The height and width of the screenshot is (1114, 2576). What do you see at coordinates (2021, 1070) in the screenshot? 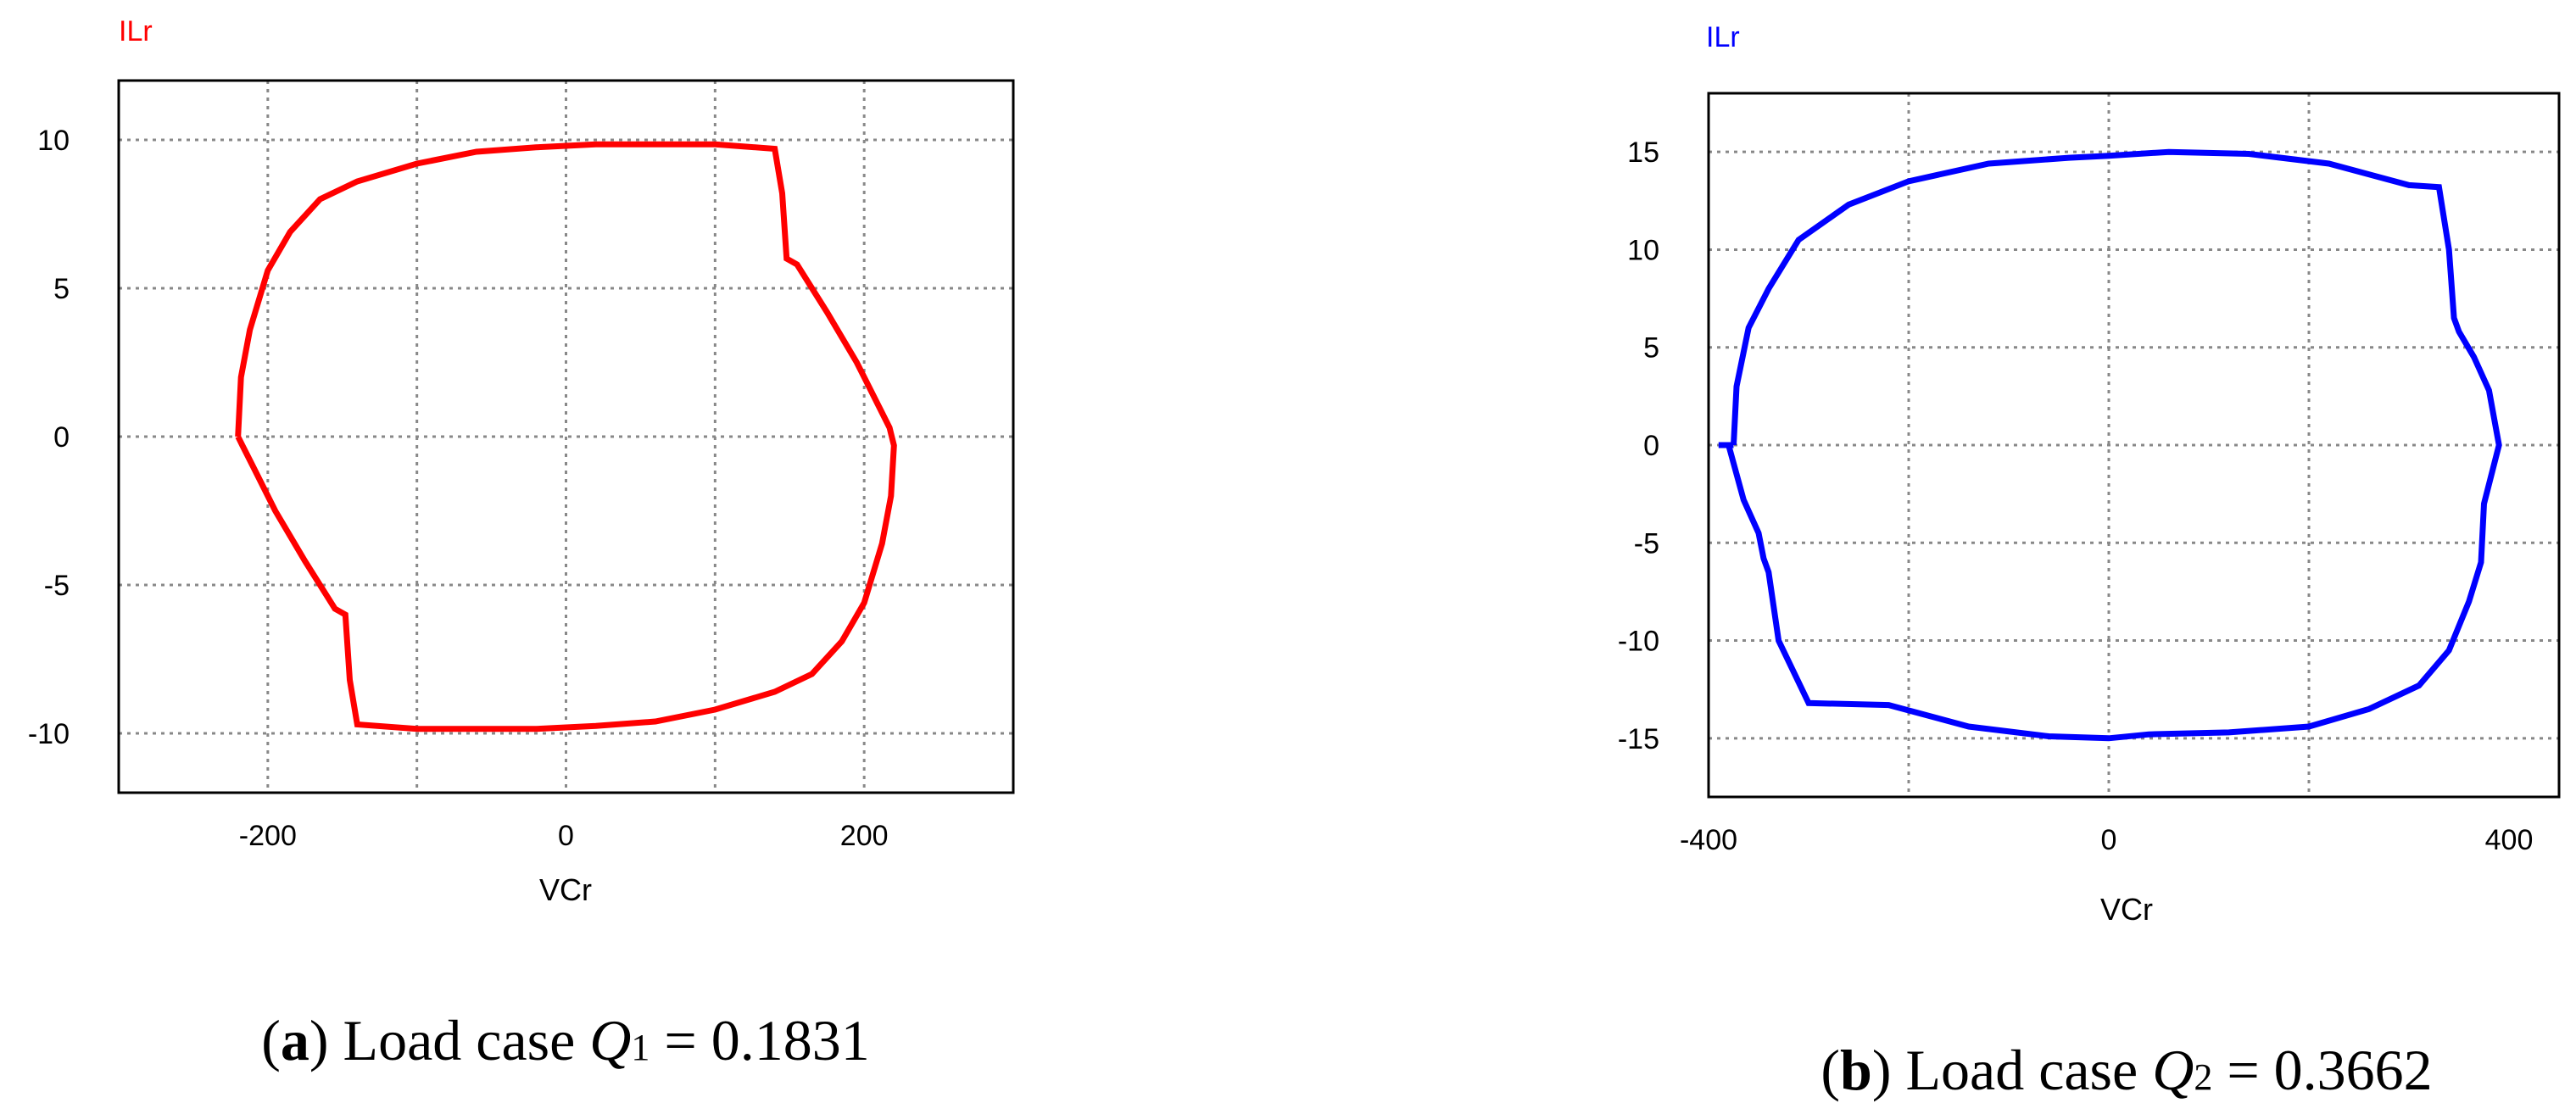
I see `chart-b-caption-text: Load case` at bounding box center [2021, 1070].